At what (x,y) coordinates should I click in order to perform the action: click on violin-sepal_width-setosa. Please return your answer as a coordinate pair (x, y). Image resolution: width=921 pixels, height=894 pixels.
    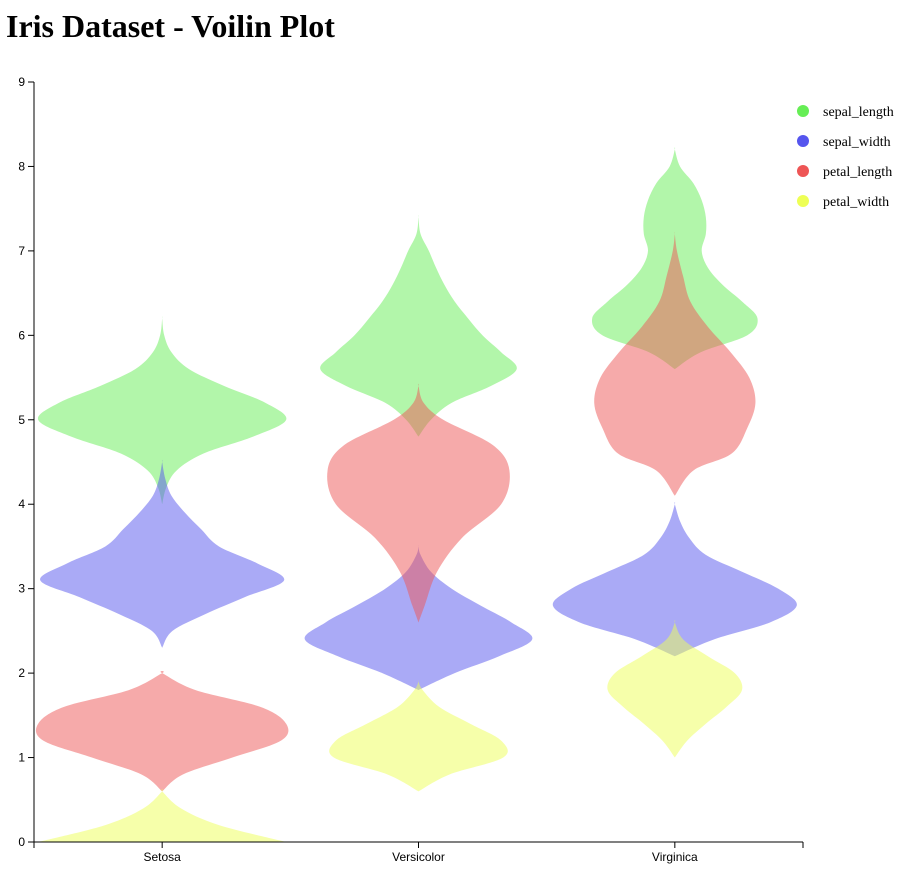
    Looking at the image, I should click on (162, 553).